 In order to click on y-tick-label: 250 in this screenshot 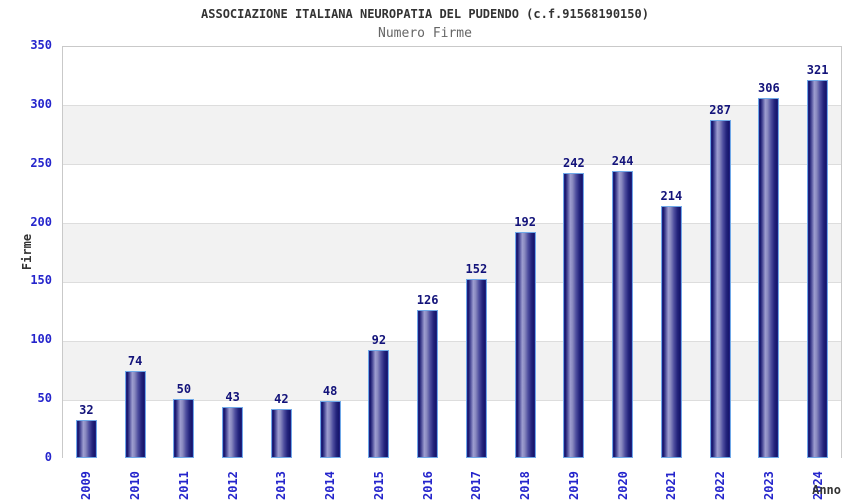, I will do `click(41, 162)`.